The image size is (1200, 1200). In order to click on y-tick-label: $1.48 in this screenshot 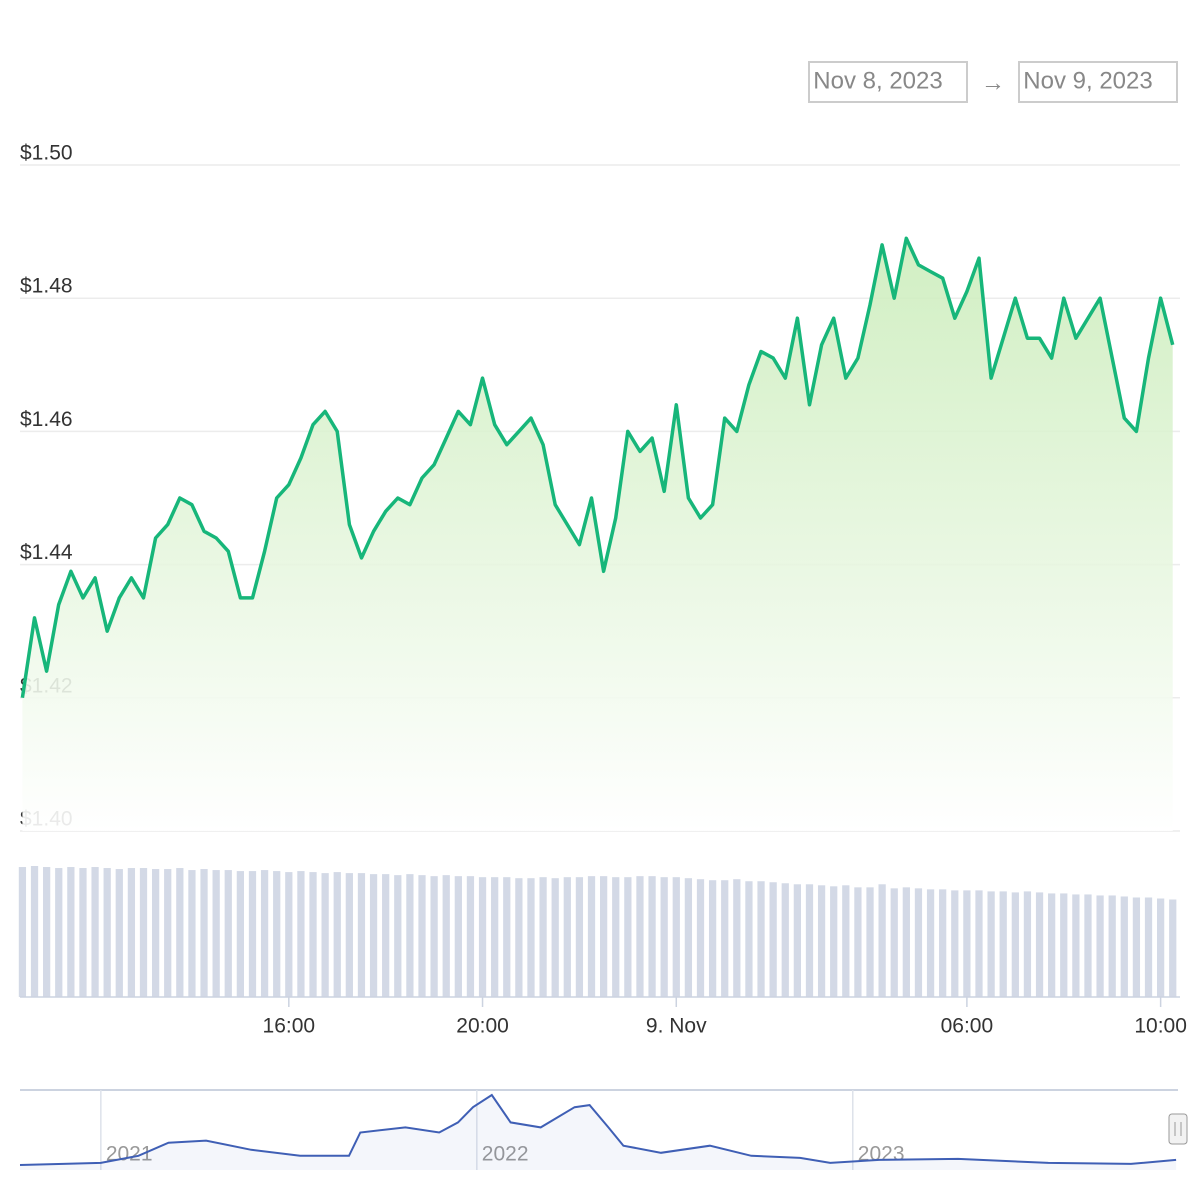, I will do `click(46, 286)`.